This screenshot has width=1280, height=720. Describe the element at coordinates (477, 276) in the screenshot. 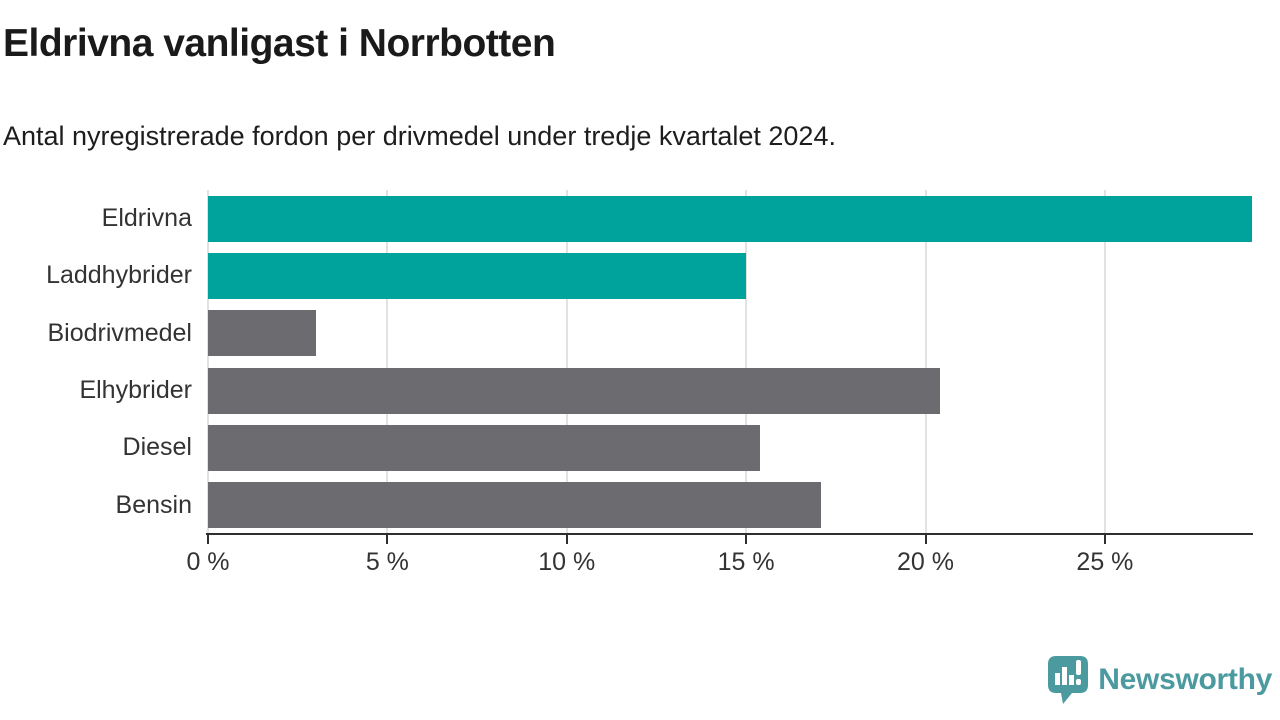

I see `bar-laddhybrider` at that location.